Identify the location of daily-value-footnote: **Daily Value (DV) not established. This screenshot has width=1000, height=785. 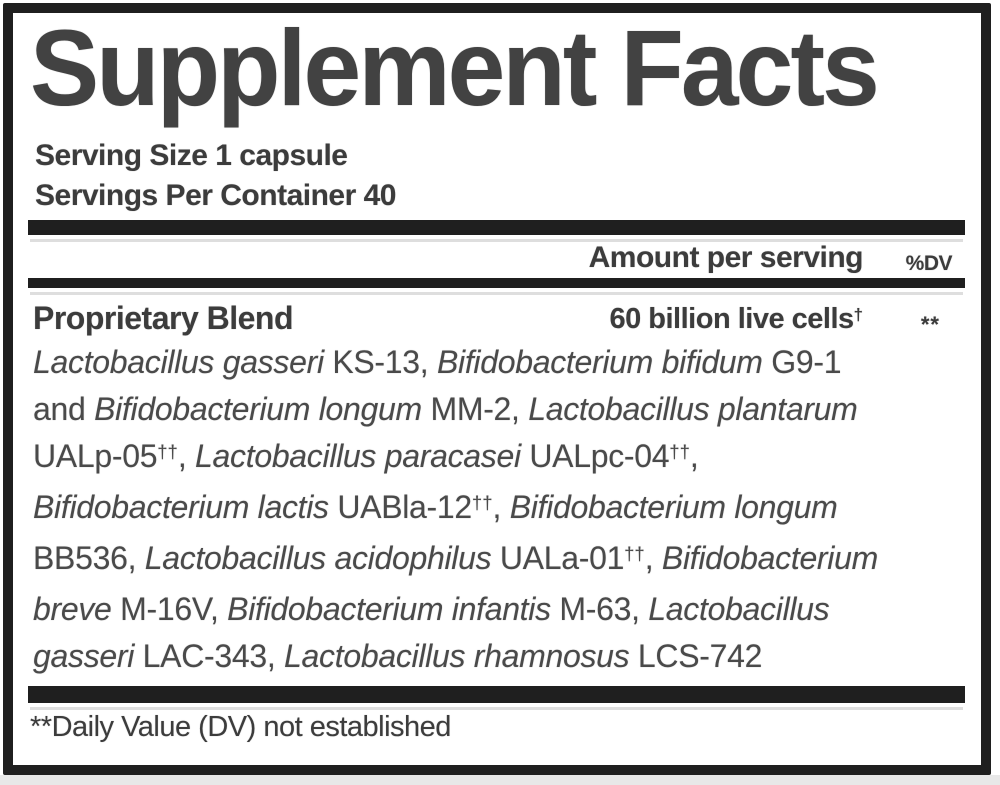
(240, 727).